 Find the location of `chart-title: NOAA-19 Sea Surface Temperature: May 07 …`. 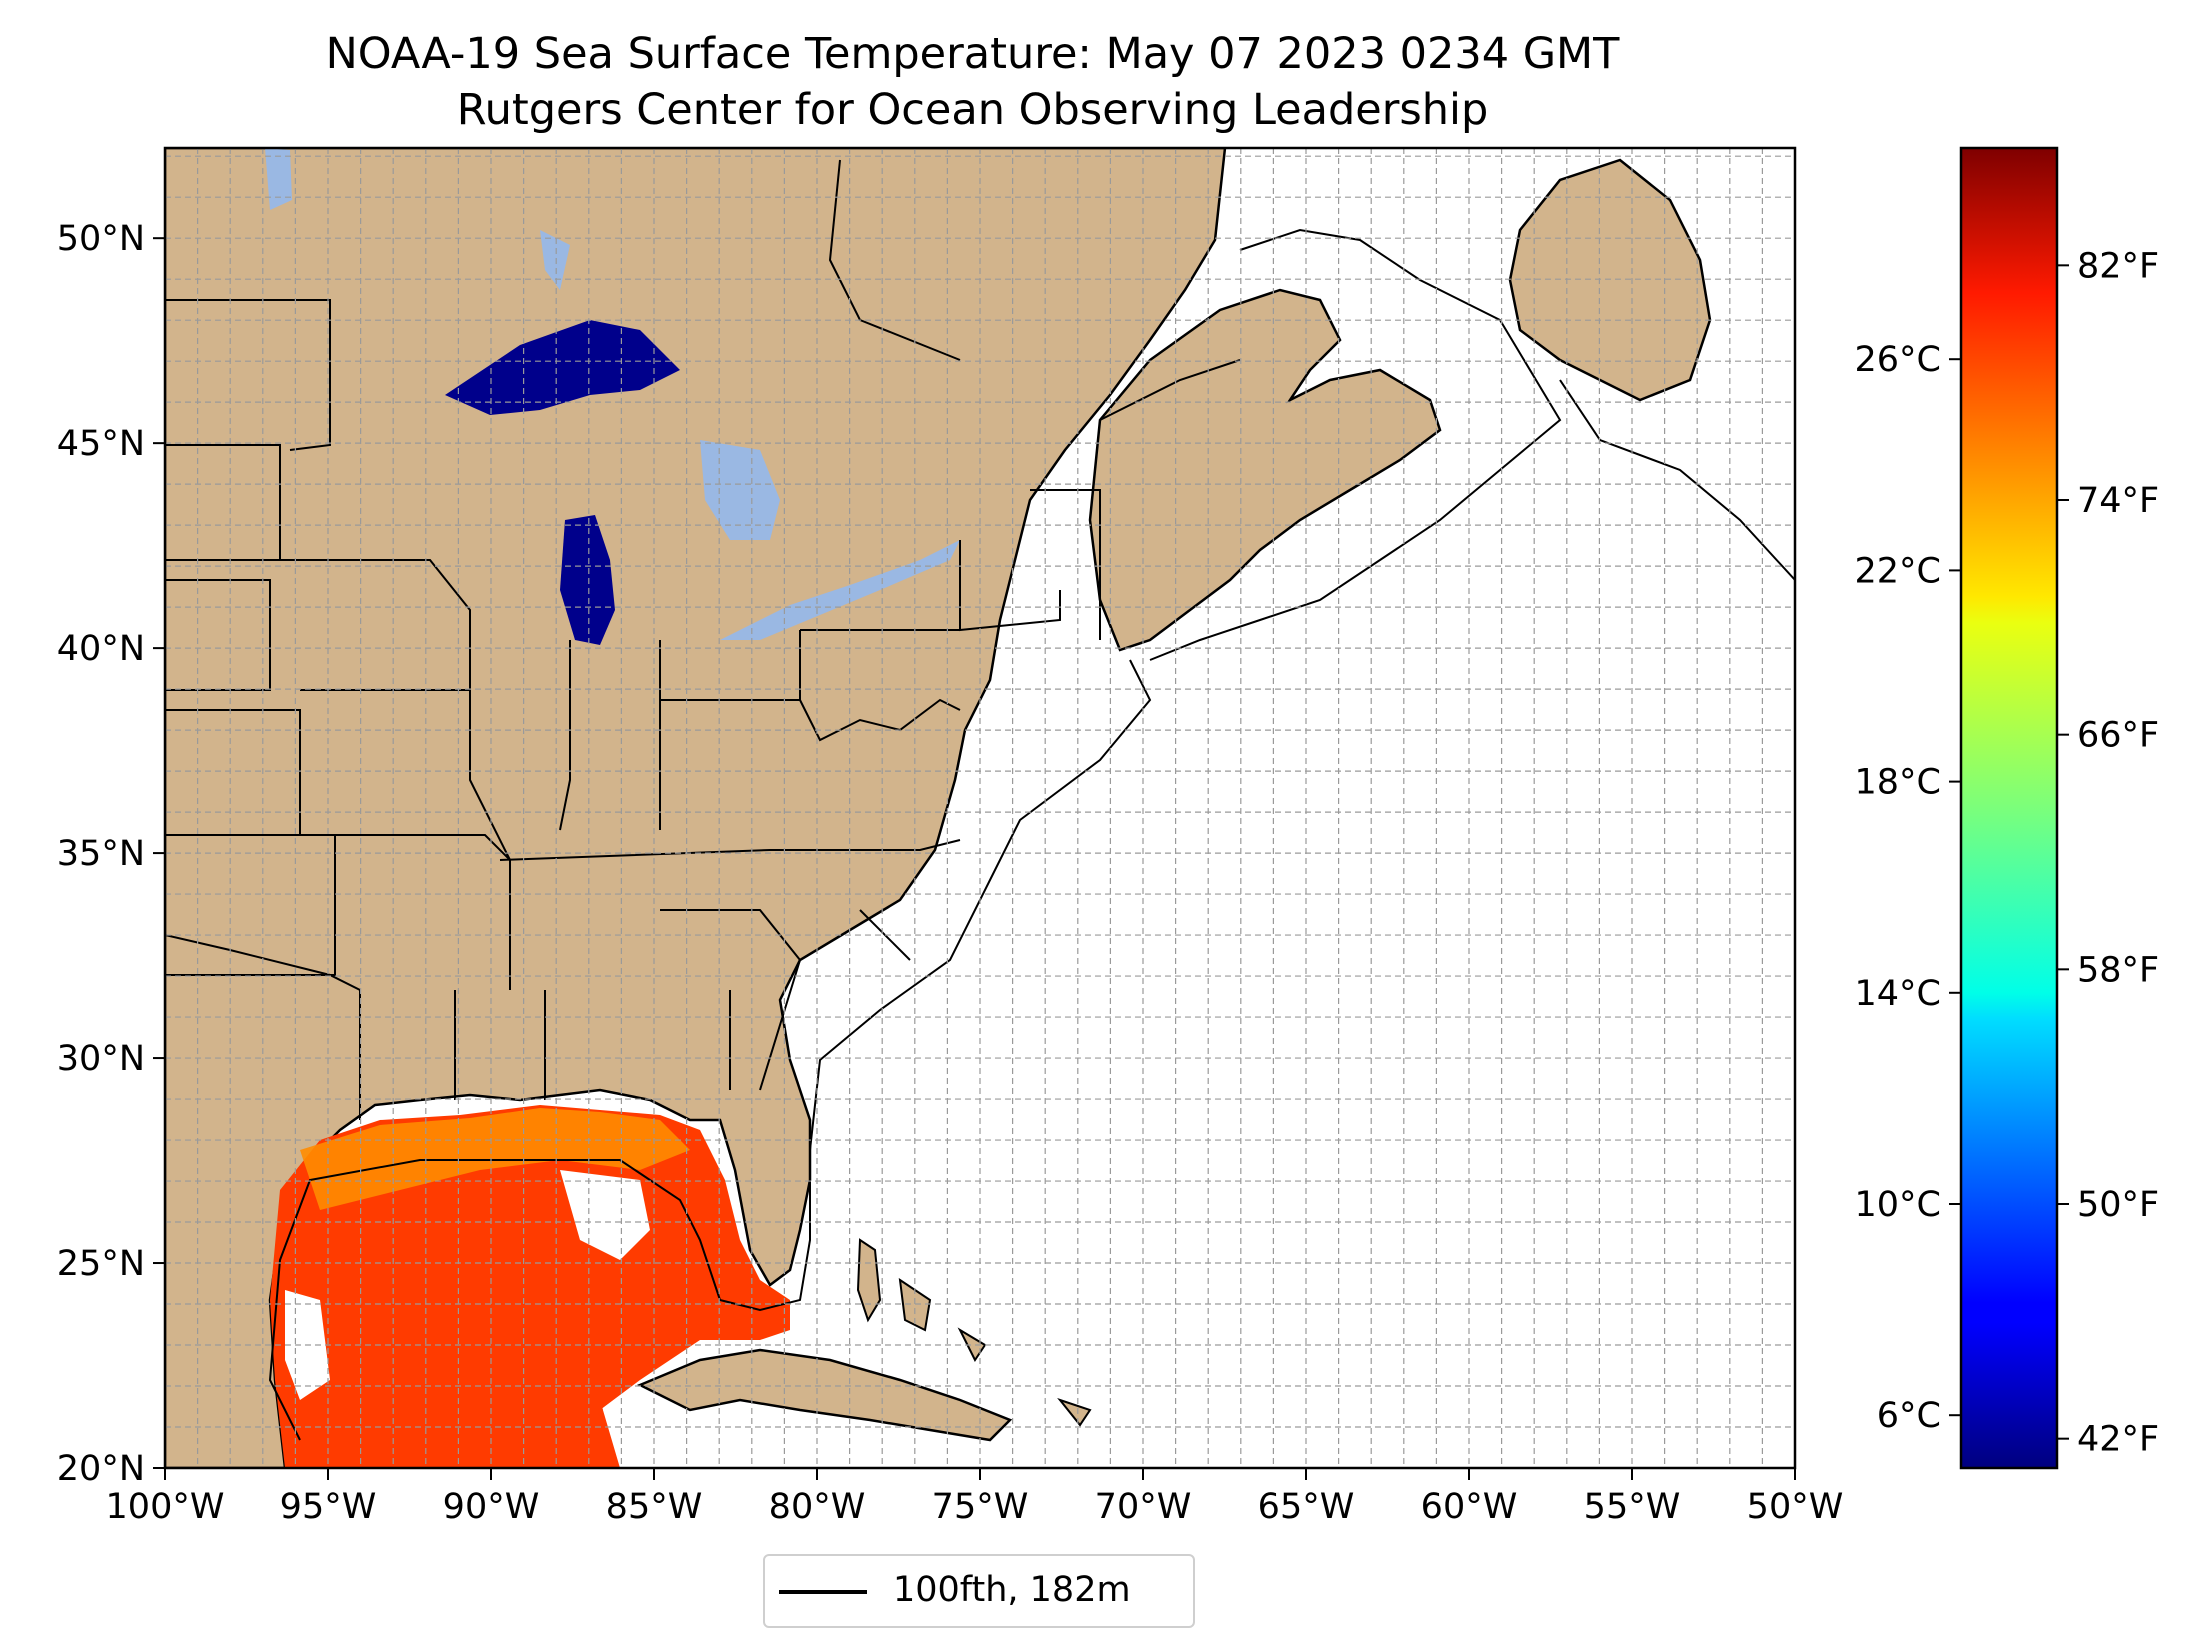

chart-title: NOAA-19 Sea Surface Temperature: May 07 … is located at coordinates (972, 54).